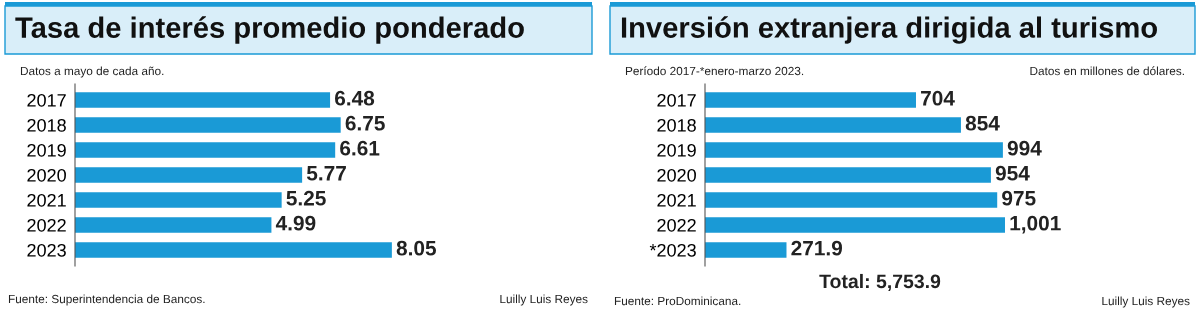 The width and height of the screenshot is (1200, 324). Describe the element at coordinates (817, 248) in the screenshot. I see `data-label: 271.9` at that location.